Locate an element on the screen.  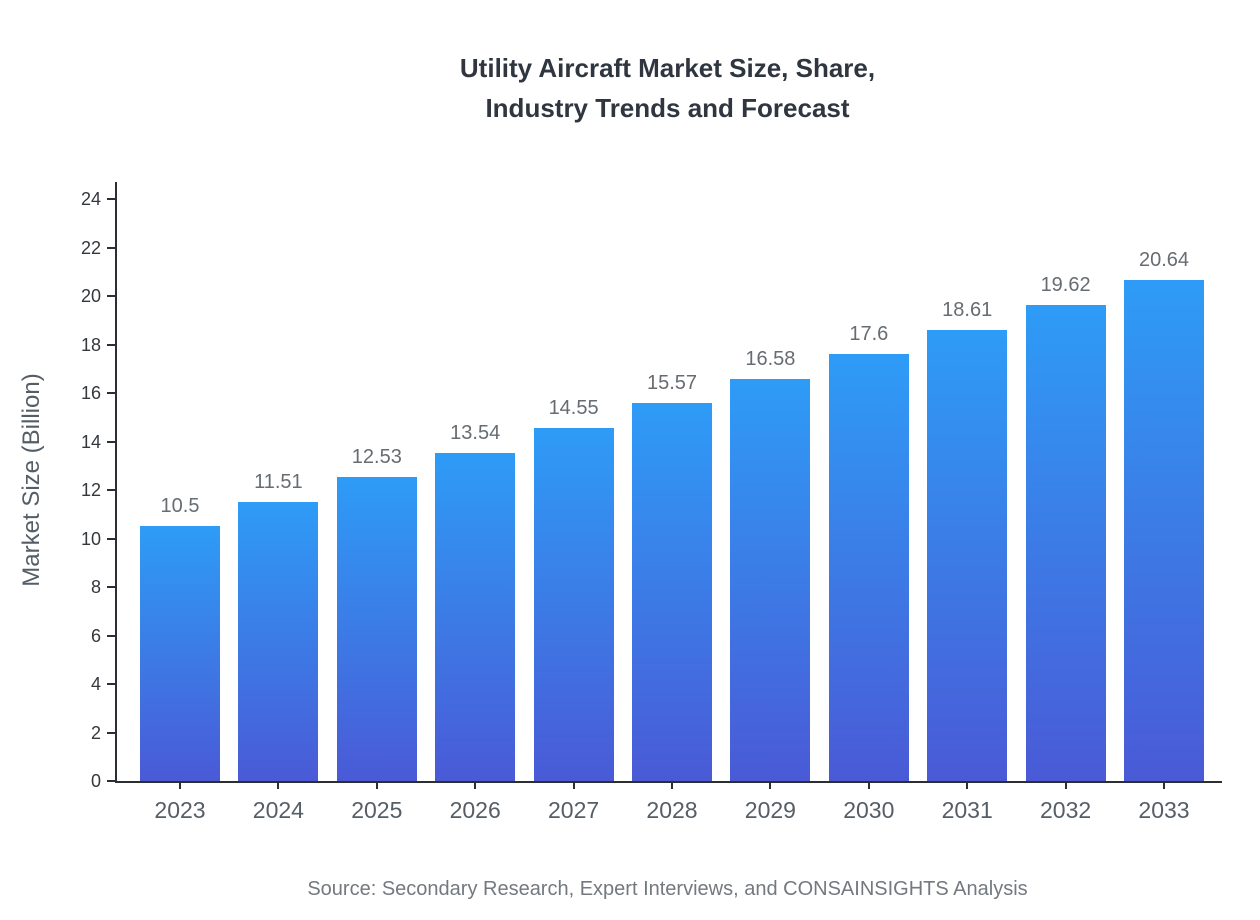
chart-title-line2: Industry Trends and Forecast is located at coordinates (667, 108).